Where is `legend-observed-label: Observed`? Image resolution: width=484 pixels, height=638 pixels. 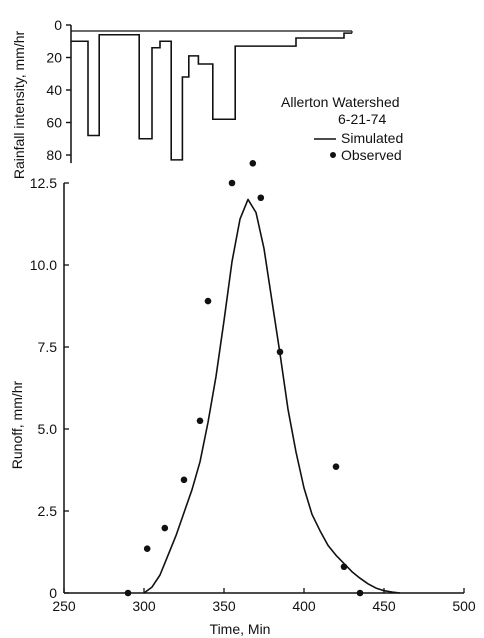 legend-observed-label: Observed is located at coordinates (371, 155).